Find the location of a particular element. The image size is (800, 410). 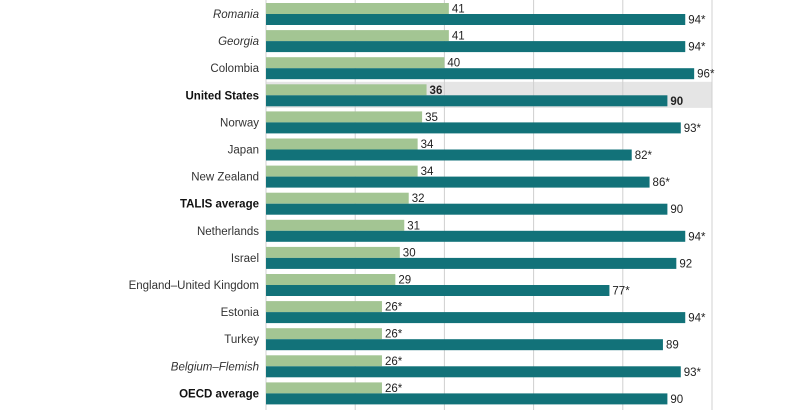

value-label: 30 is located at coordinates (409, 253).